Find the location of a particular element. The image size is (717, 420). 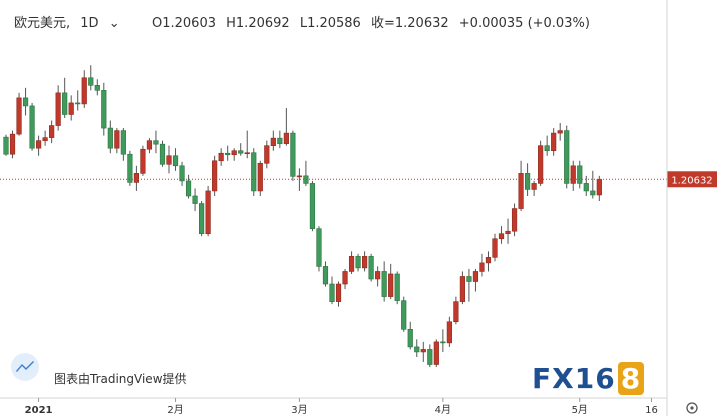

settings-gear-icon is located at coordinates (692, 408).